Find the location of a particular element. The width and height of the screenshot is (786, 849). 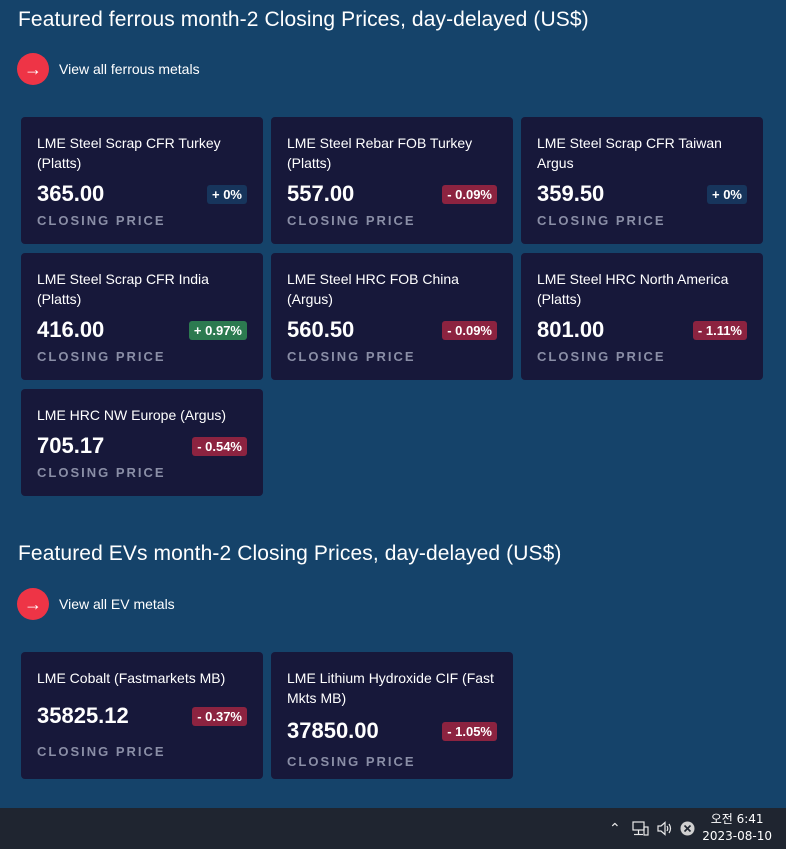

card-price: 35825.12 is located at coordinates (83, 715).